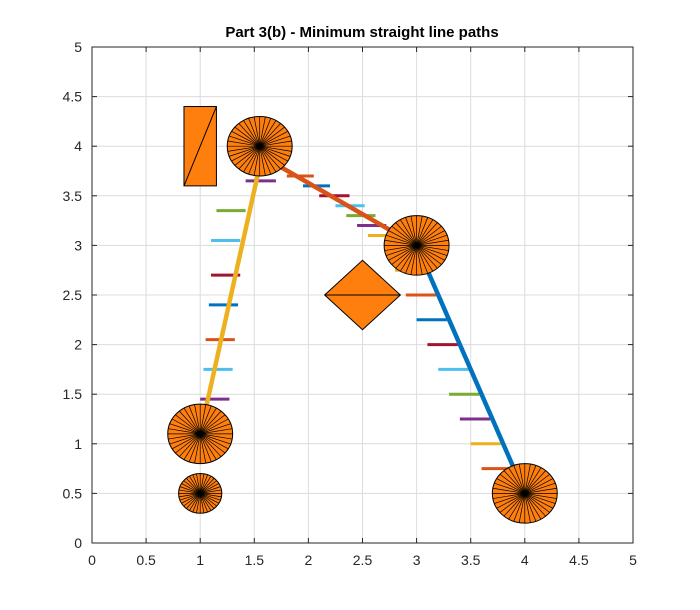  I want to click on x-tick-label: 1.5, so click(255, 560).